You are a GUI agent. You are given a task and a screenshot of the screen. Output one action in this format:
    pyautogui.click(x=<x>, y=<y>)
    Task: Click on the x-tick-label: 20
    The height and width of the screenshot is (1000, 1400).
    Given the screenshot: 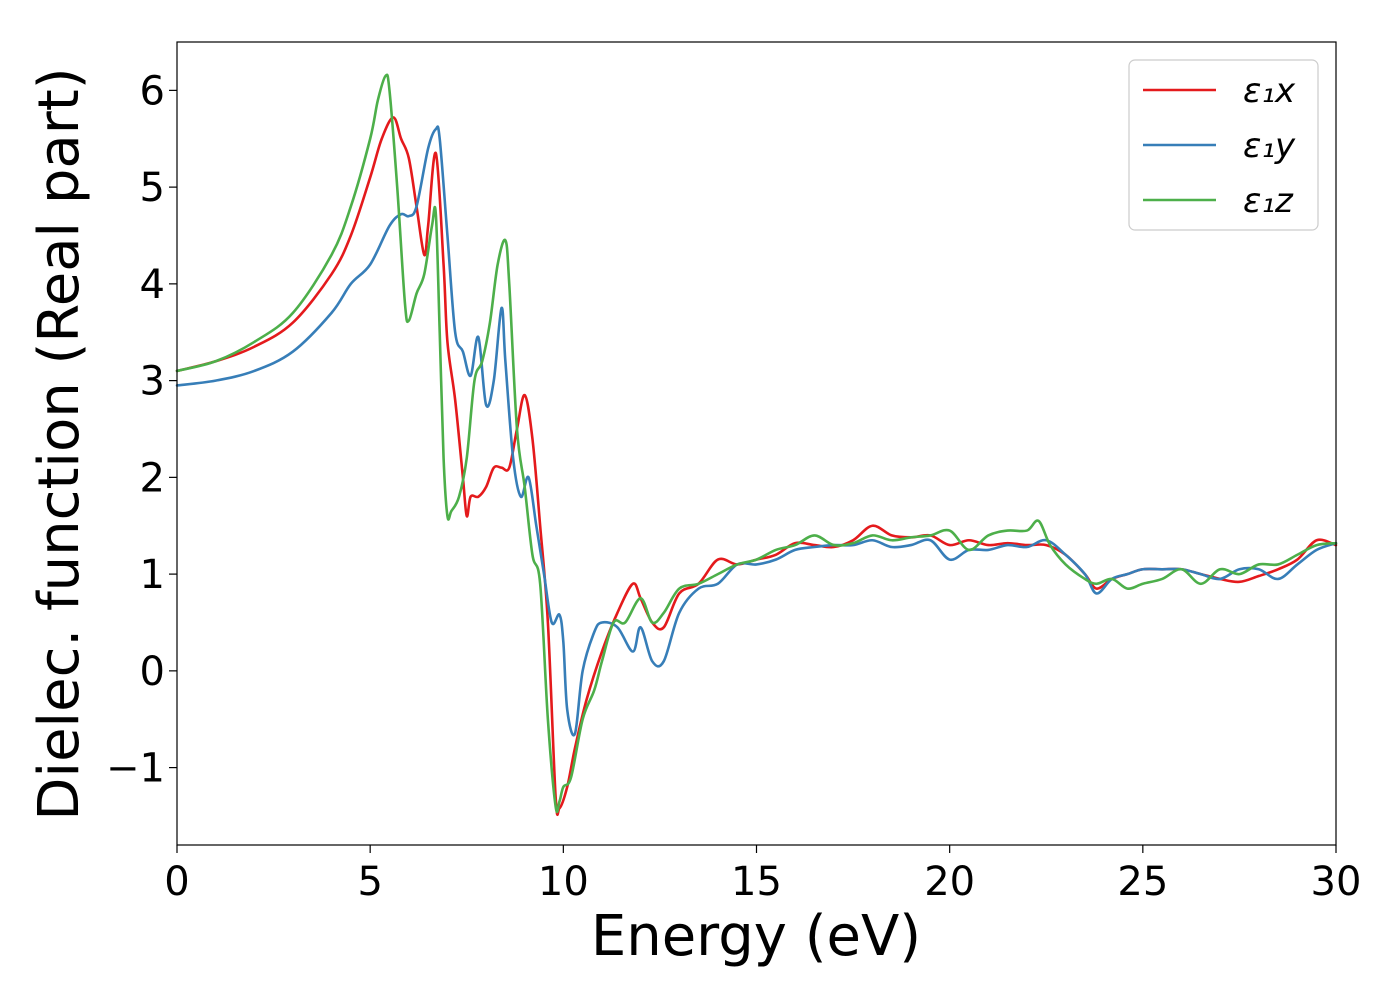 What is the action you would take?
    pyautogui.click(x=949, y=882)
    